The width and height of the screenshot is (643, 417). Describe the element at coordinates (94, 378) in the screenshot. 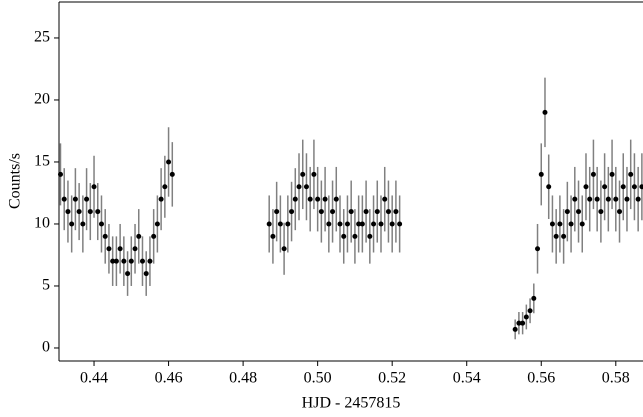

I see `x-tick-label: 0.44` at that location.